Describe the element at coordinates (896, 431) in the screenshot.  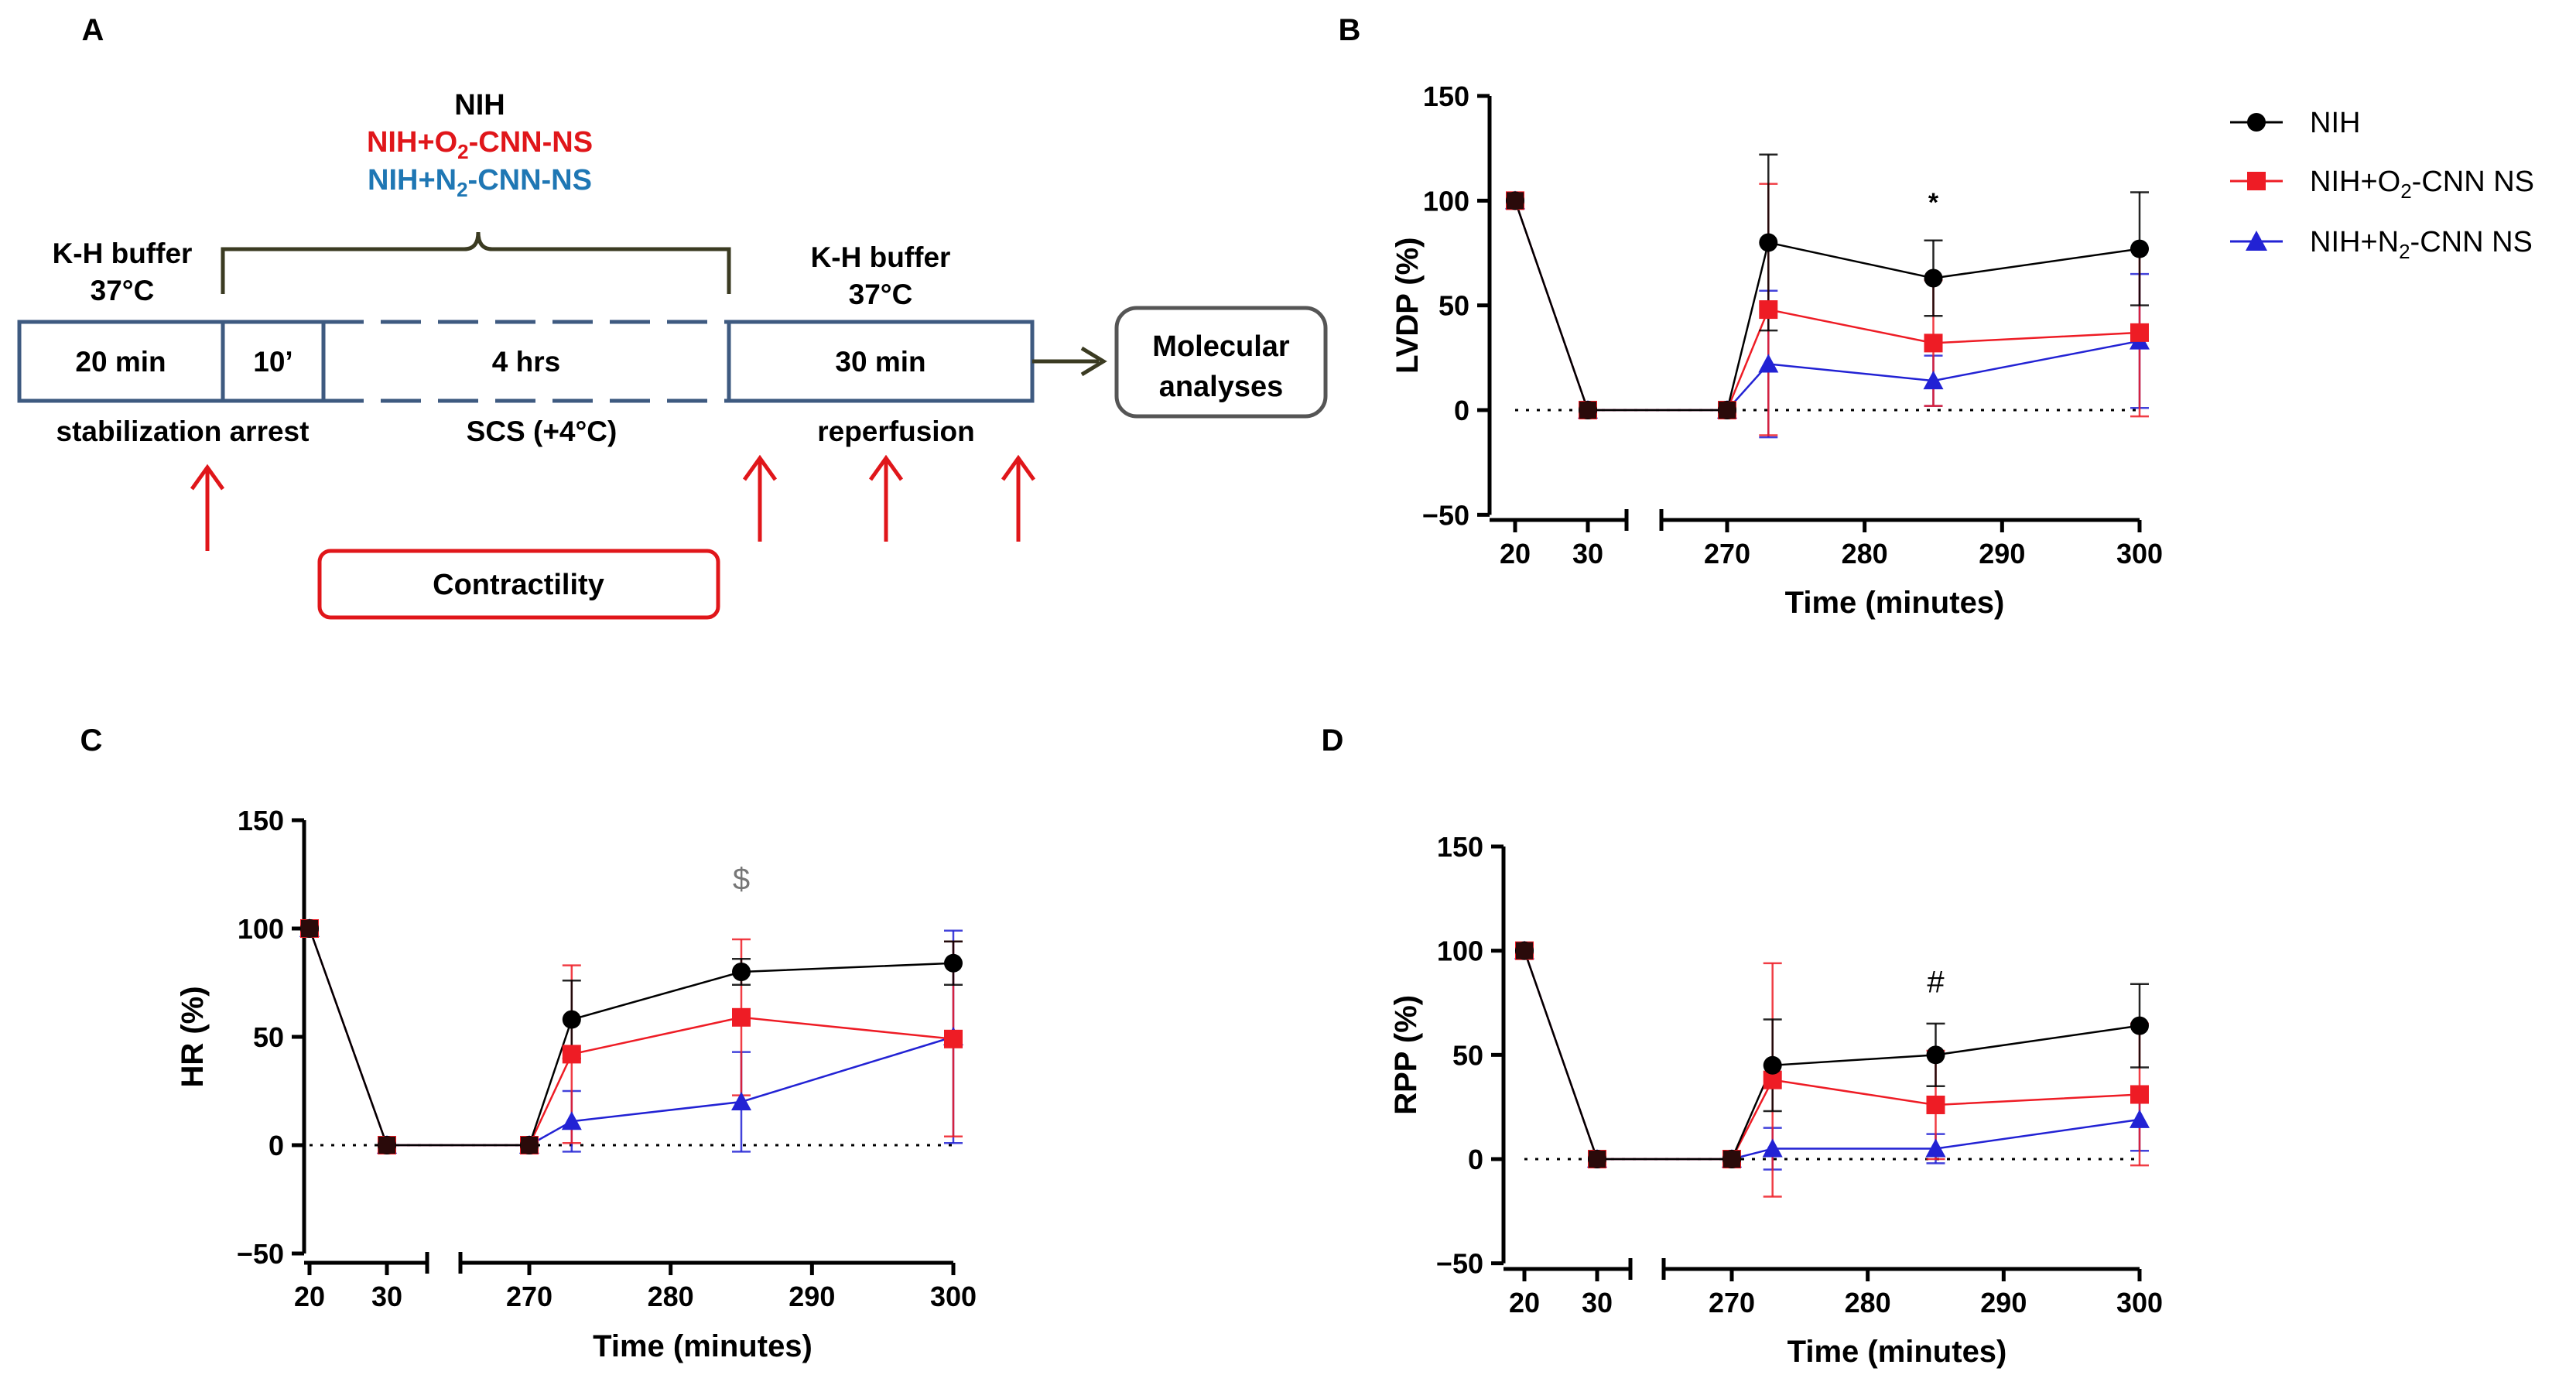
I see `label-reperfusion: reperfusion` at that location.